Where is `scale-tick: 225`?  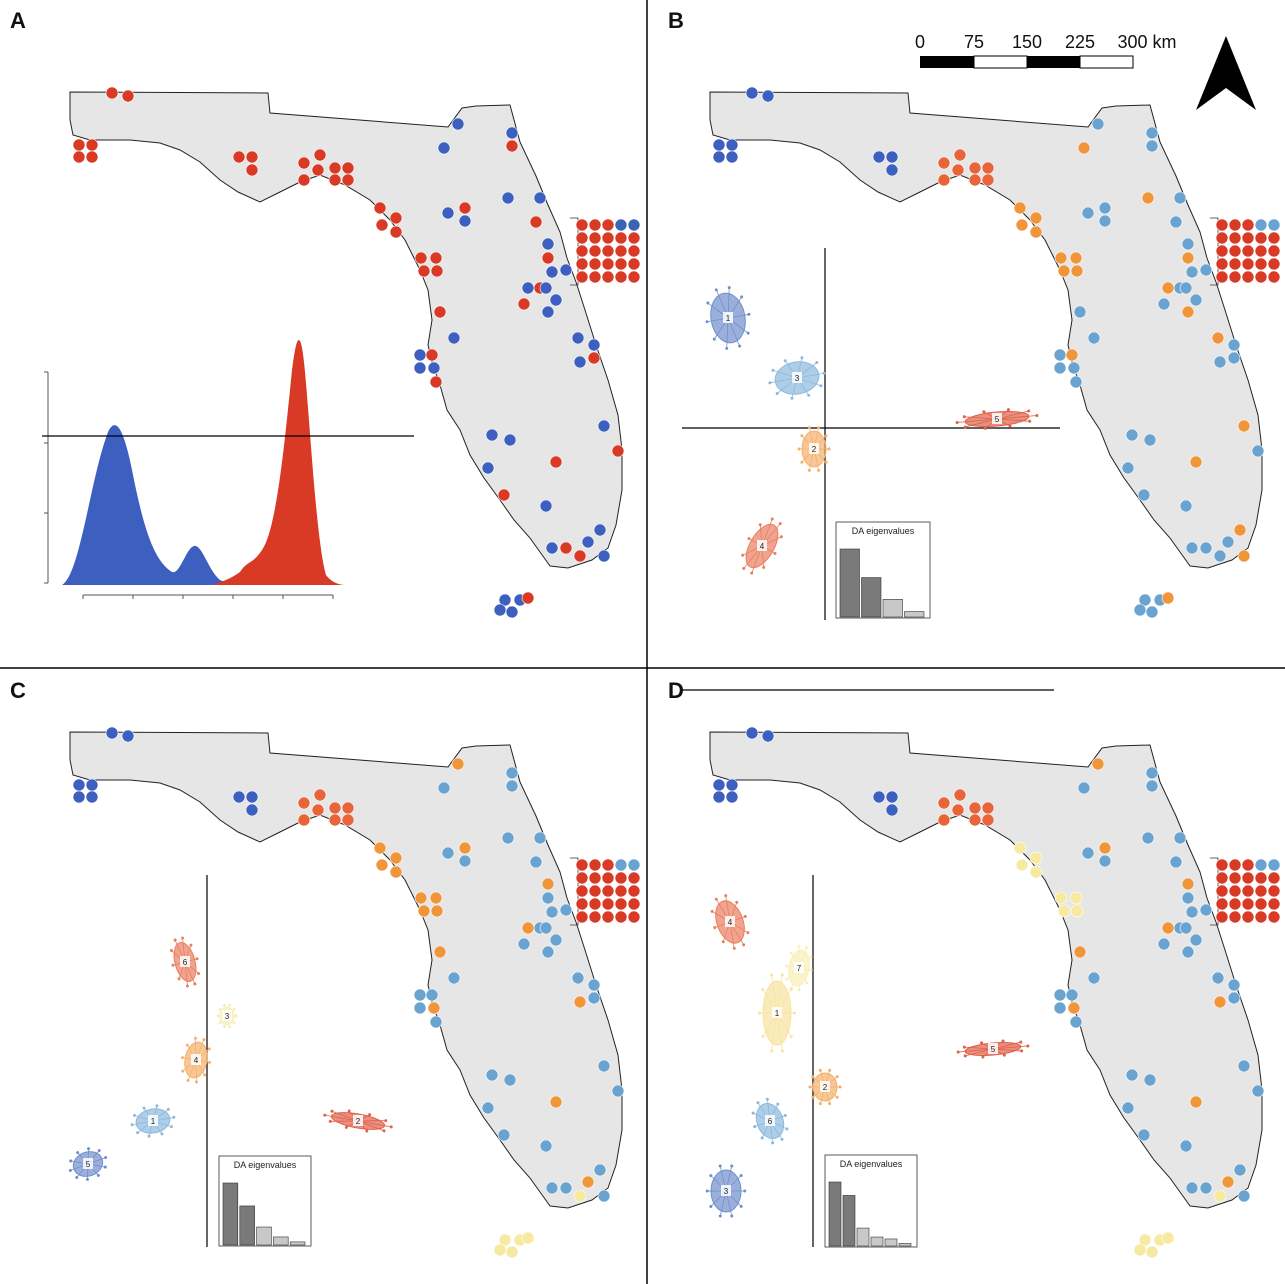 scale-tick: 225 is located at coordinates (1080, 42).